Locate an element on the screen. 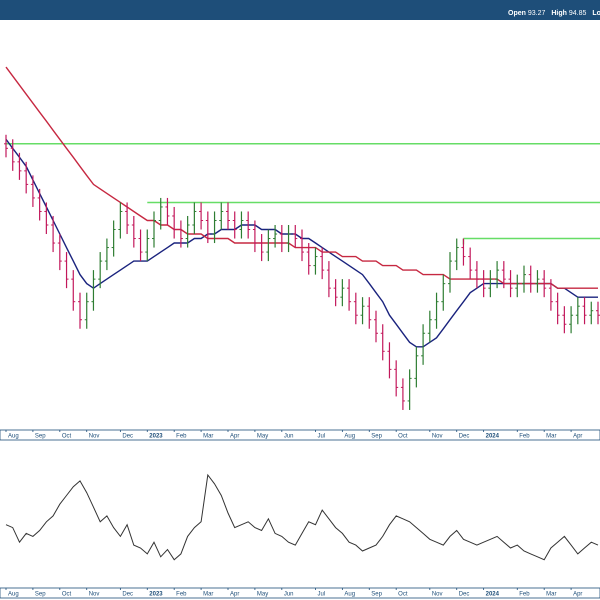 The width and height of the screenshot is (600, 600). ohlc-readout: Open 93.27 High 94.85 Lo is located at coordinates (554, 13).